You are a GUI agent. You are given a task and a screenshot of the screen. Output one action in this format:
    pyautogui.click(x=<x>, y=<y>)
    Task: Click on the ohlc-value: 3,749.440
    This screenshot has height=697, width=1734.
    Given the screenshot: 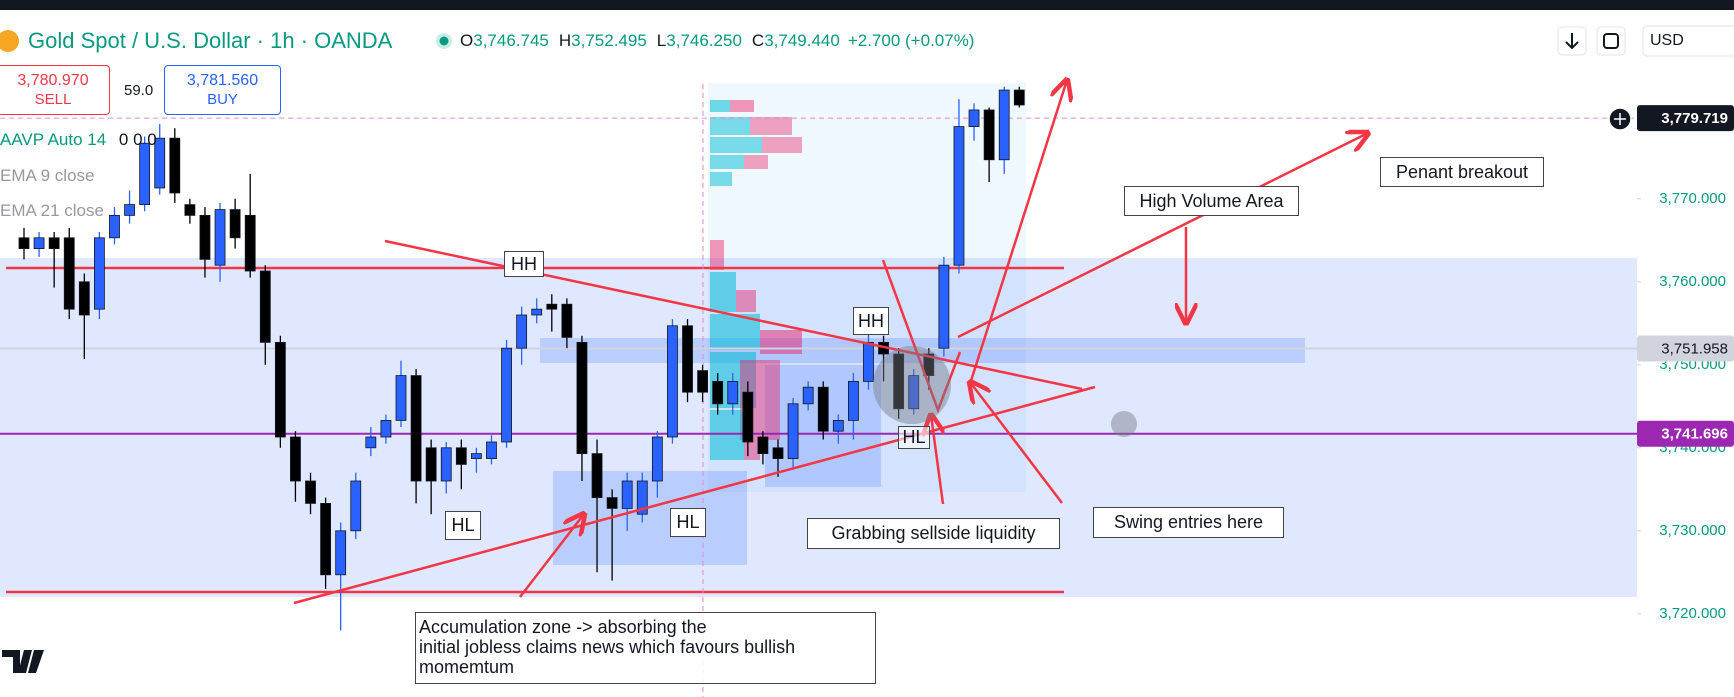 What is the action you would take?
    pyautogui.click(x=802, y=40)
    